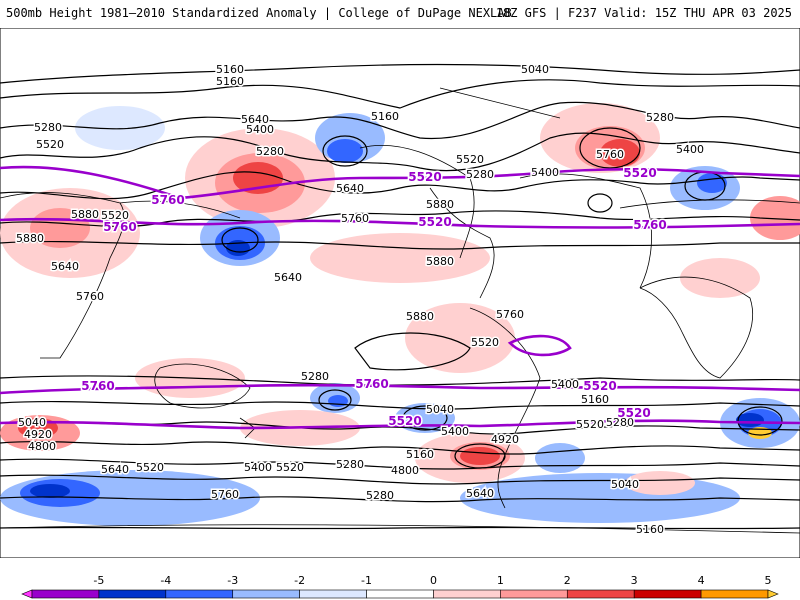 The image size is (800, 600). Describe the element at coordinates (165, 580) in the screenshot. I see `legend-tick-label: -4` at that location.